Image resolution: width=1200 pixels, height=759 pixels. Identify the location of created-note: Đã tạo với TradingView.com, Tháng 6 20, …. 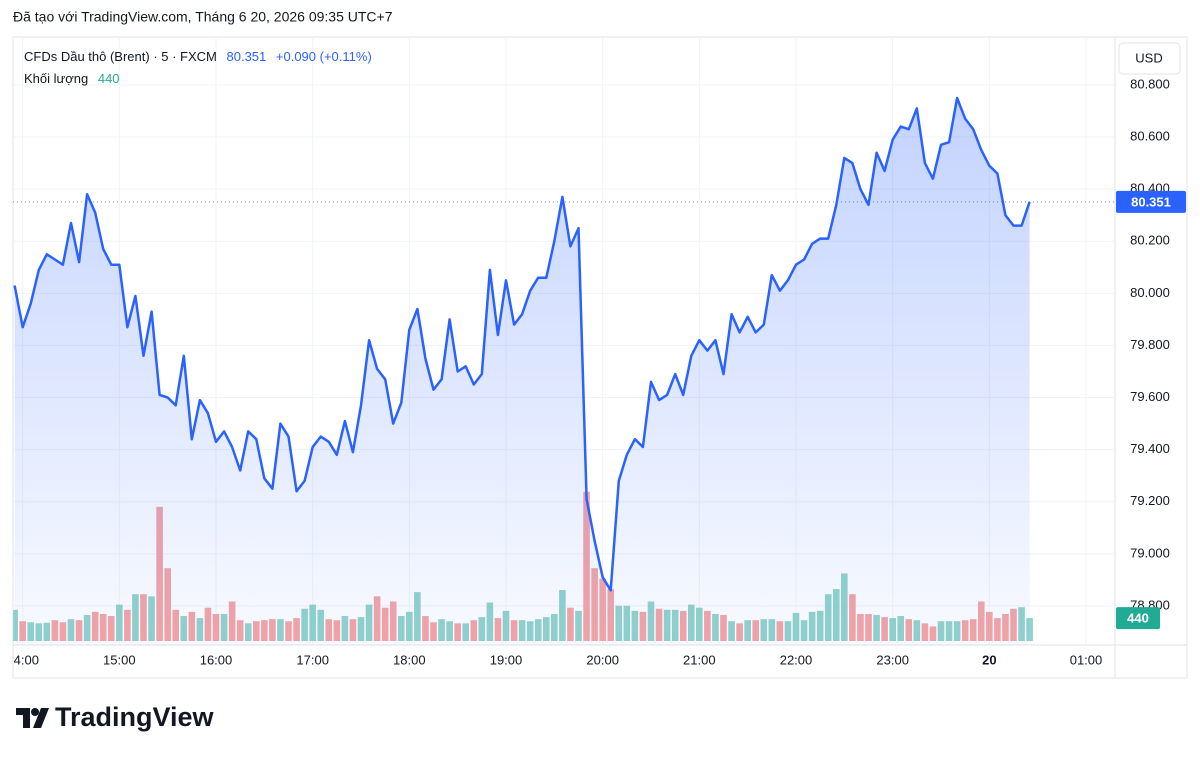
(203, 17).